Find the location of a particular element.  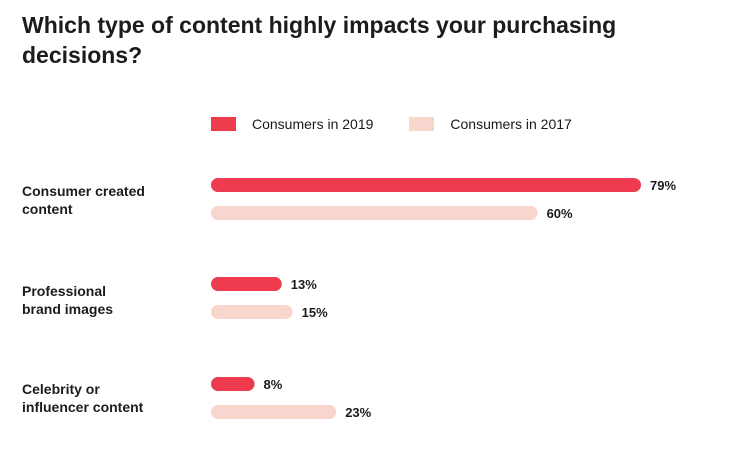

legend-label-2017: Consumers in 2017 is located at coordinates (511, 124).